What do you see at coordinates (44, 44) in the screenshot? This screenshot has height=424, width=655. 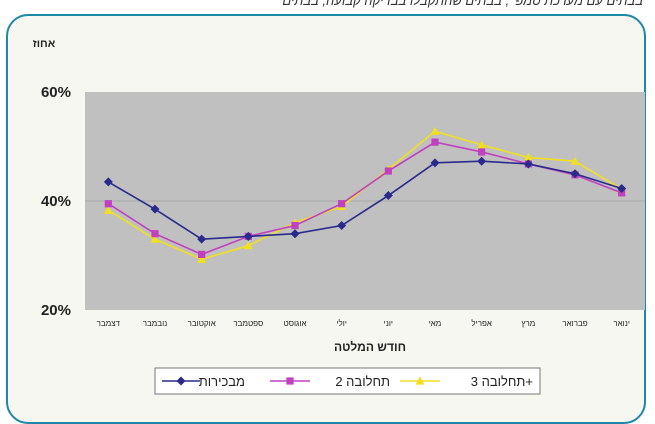 I see `y-axis-title: אחוז` at bounding box center [44, 44].